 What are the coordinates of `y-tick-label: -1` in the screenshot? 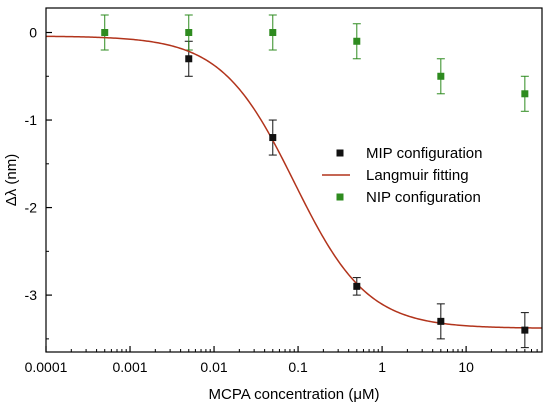 It's located at (31, 120).